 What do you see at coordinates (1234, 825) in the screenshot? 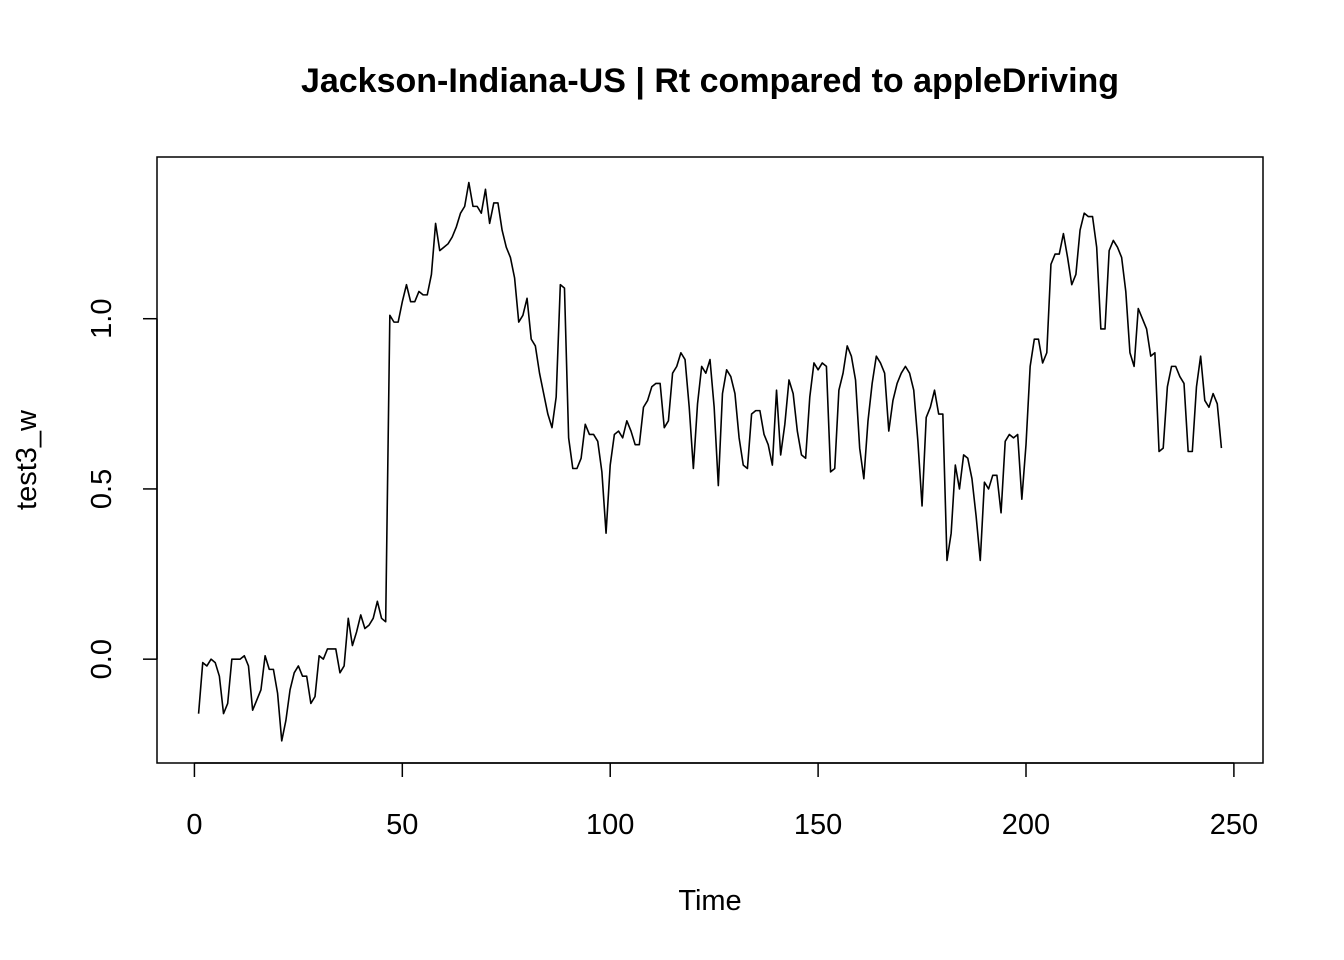
I see `x-tick-label: 250` at bounding box center [1234, 825].